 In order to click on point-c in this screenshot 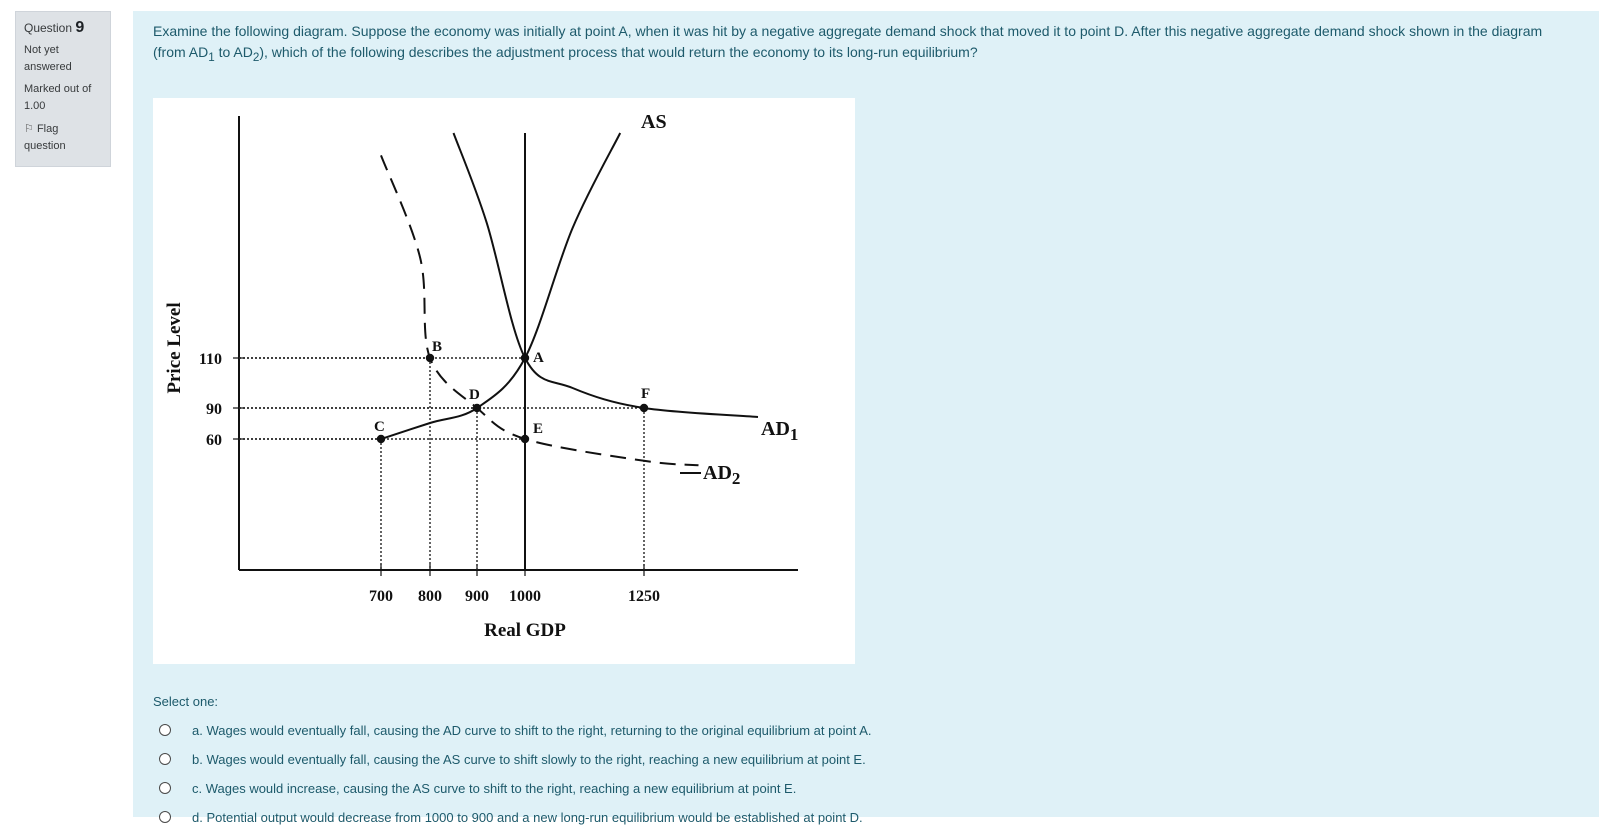, I will do `click(381, 439)`.